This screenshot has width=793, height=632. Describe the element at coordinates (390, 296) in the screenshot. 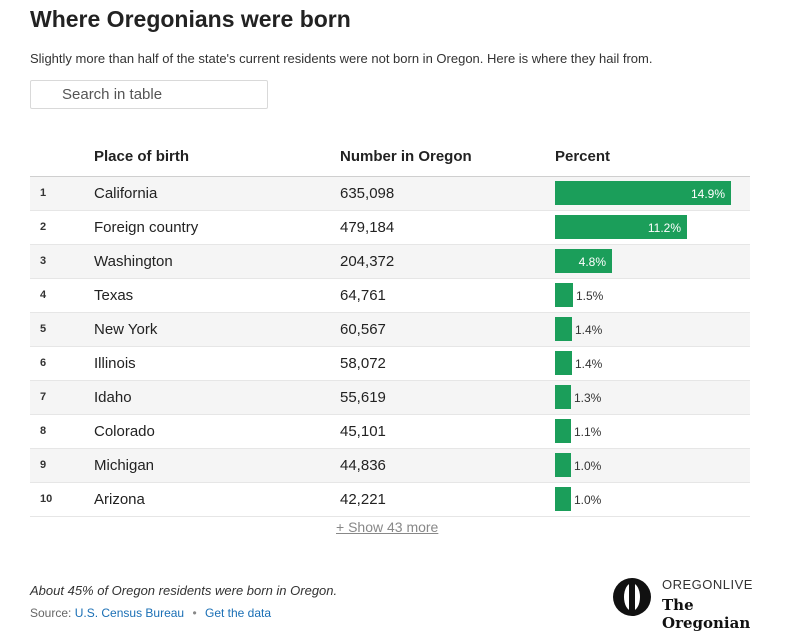

I see `table-row: 4 Texas 64,761 1.5%` at that location.